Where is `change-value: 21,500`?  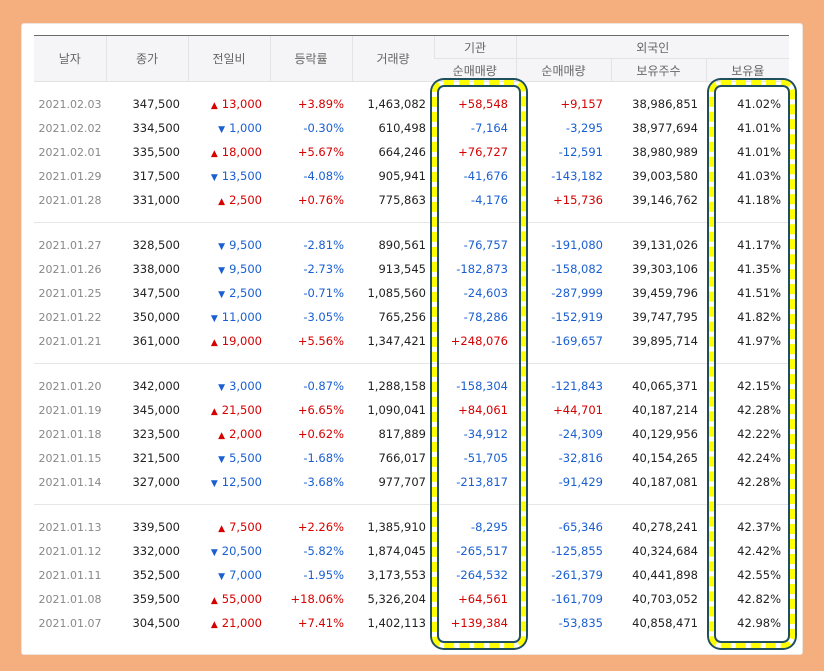
change-value: 21,500 is located at coordinates (241, 410).